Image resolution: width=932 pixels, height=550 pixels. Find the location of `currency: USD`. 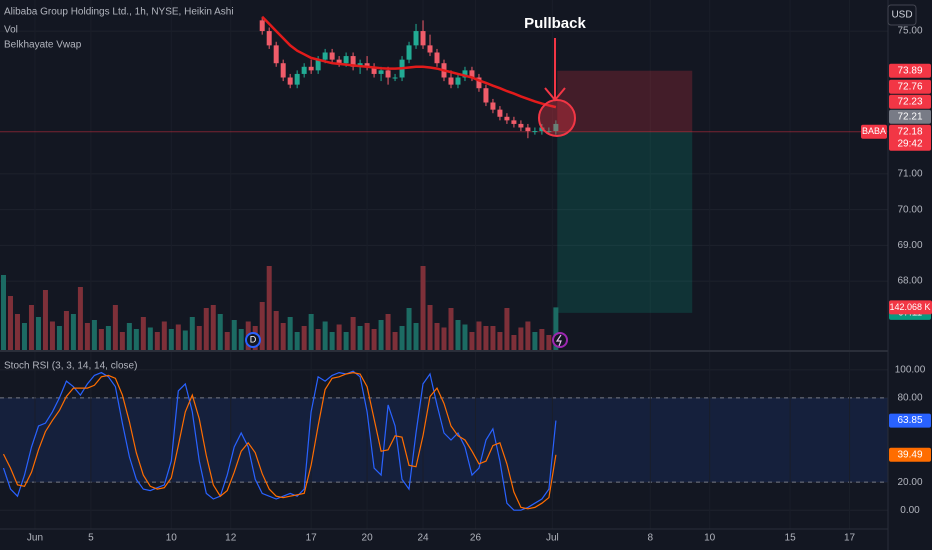

currency: USD is located at coordinates (901, 15).